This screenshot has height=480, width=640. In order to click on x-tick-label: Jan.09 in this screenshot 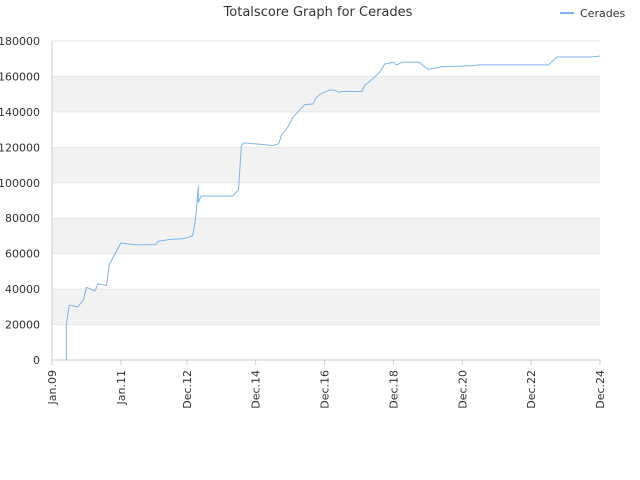, I will do `click(52, 387)`.